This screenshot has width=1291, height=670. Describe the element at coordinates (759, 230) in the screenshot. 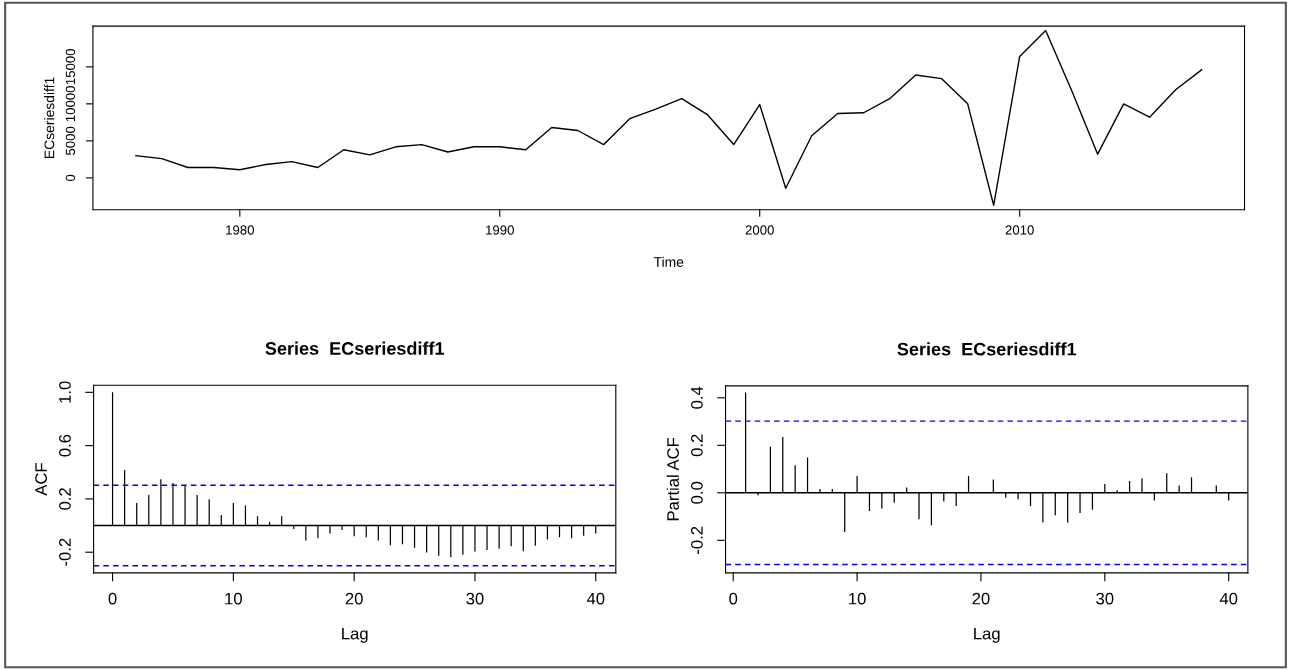

I see `x-tick-label: 2000` at that location.